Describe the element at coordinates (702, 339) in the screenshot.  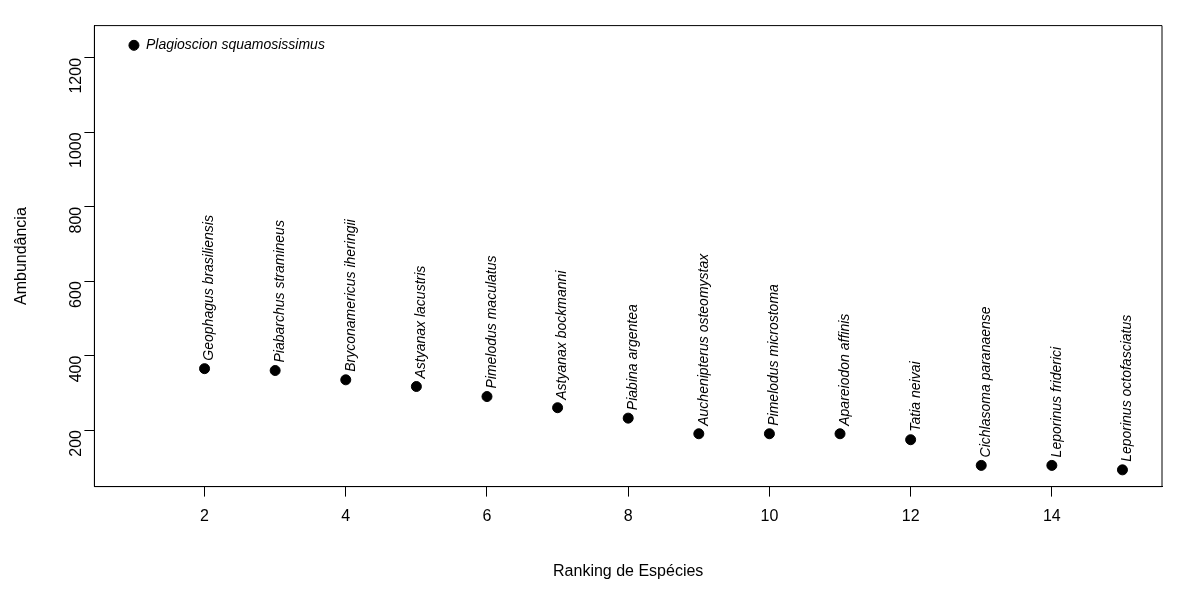
I see `annotation: Auchenipterus osteomystax` at that location.